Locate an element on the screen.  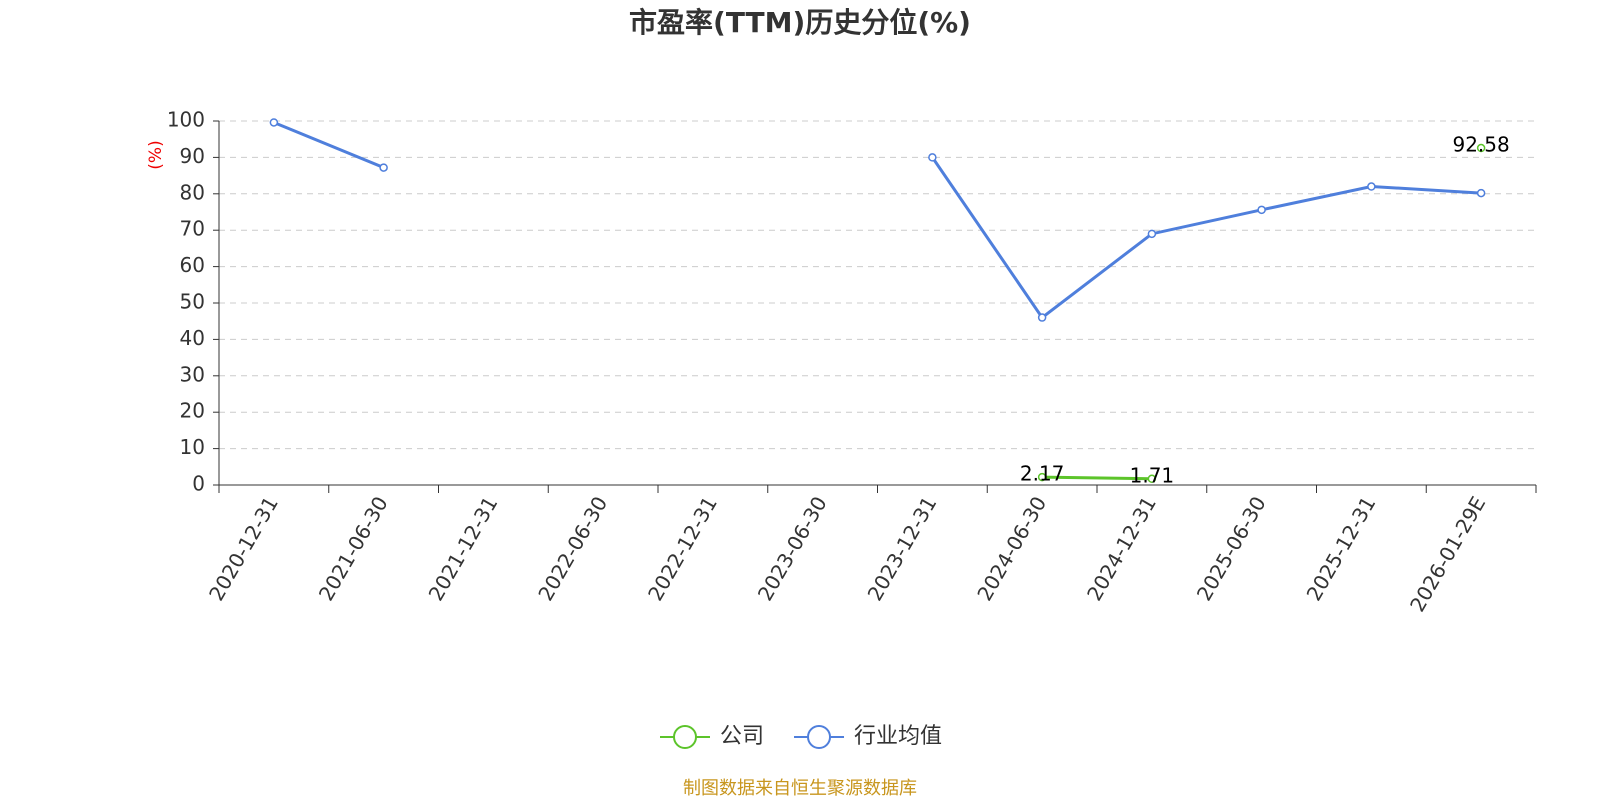
y-tick-label: 20 is located at coordinates (192, 411).